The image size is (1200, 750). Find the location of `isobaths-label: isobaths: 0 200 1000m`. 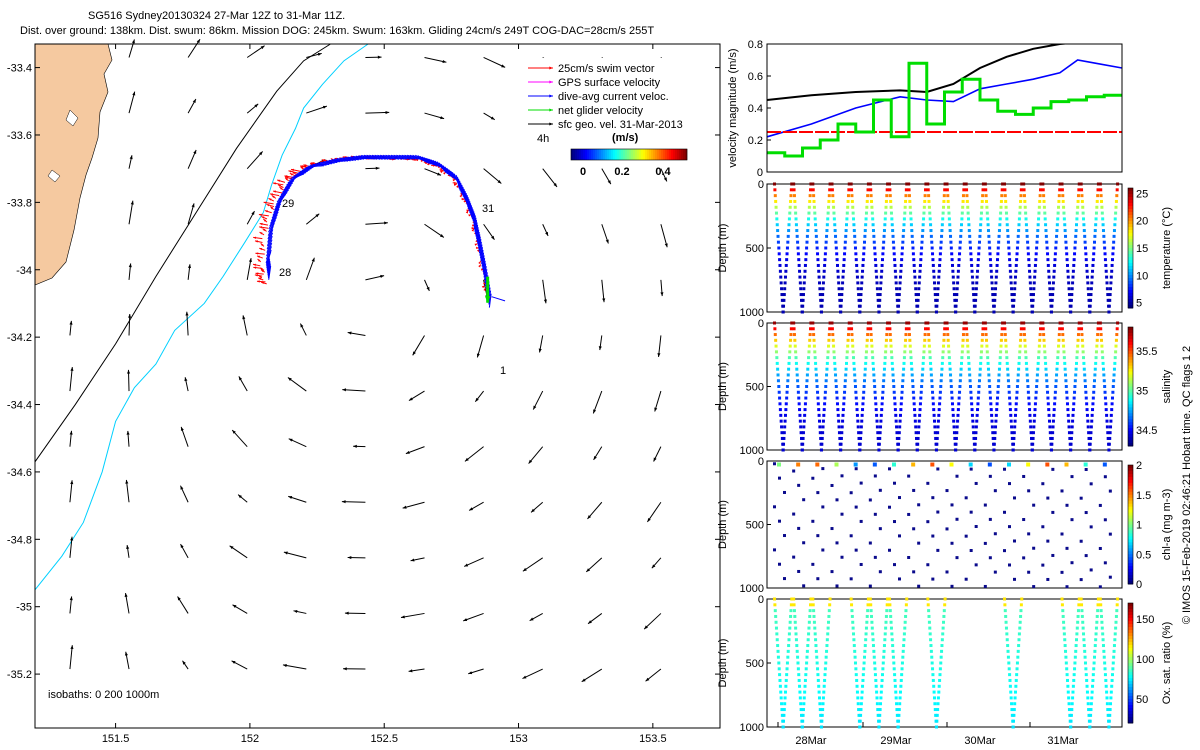

isobaths-label: isobaths: 0 200 1000m is located at coordinates (103, 695).